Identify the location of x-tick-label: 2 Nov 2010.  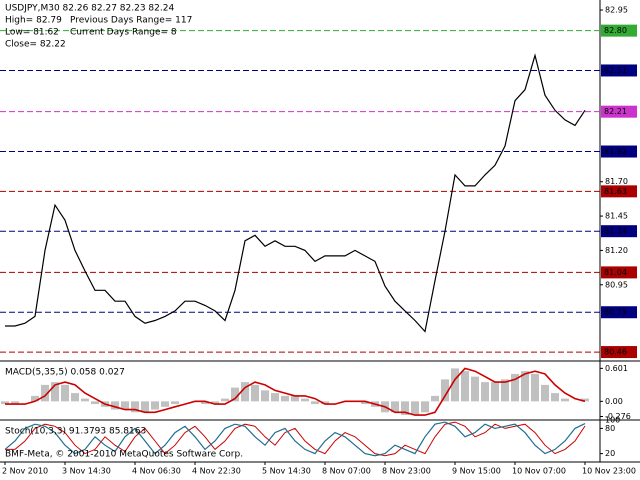
(25, 471).